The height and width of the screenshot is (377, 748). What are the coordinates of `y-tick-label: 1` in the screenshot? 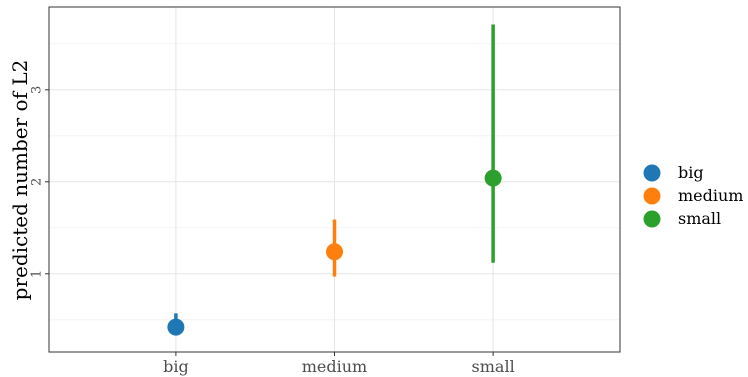 It's located at (37, 274).